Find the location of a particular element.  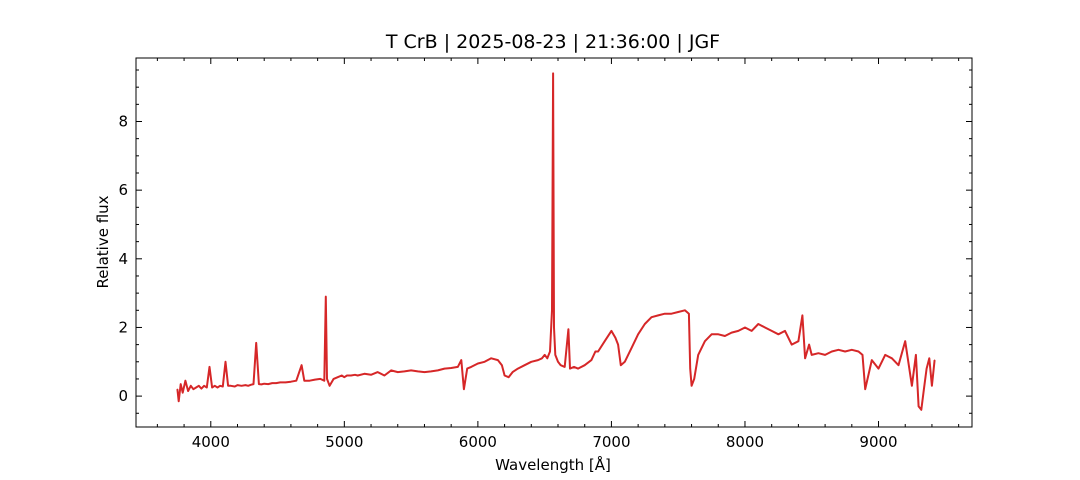

y-tick-label: 0 is located at coordinates (123, 396).